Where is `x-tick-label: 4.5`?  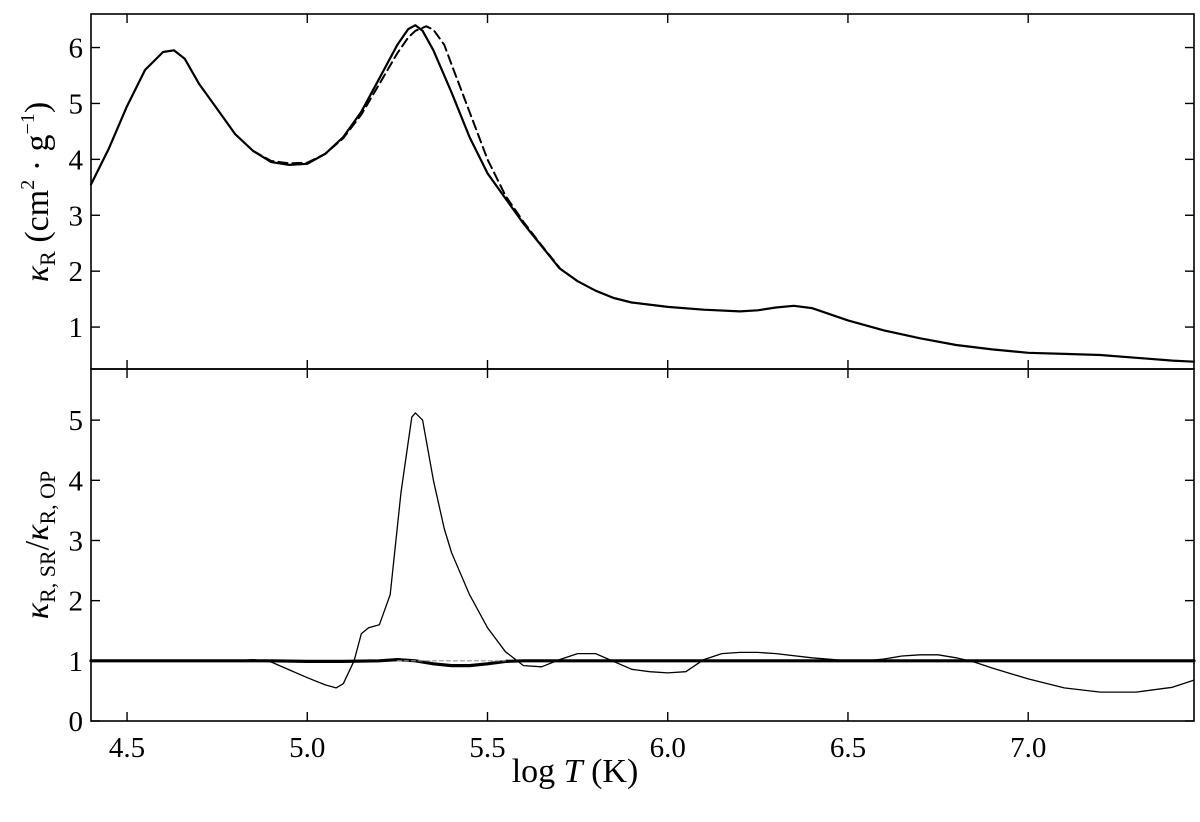 x-tick-label: 4.5 is located at coordinates (127, 748).